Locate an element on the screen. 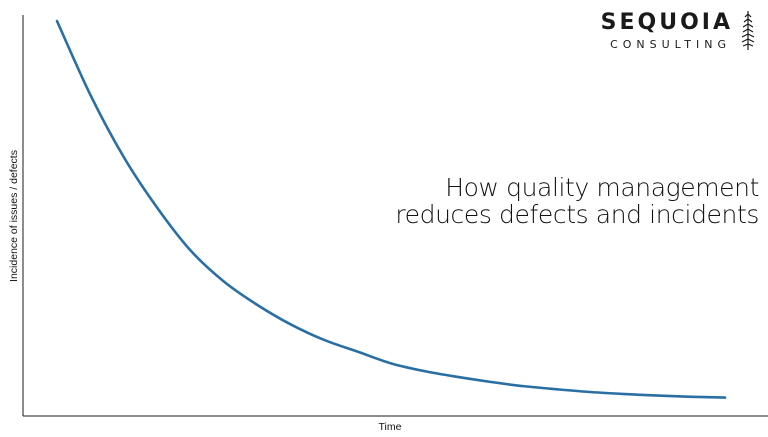  logo-tagline: CONSULTING is located at coordinates (670, 44).